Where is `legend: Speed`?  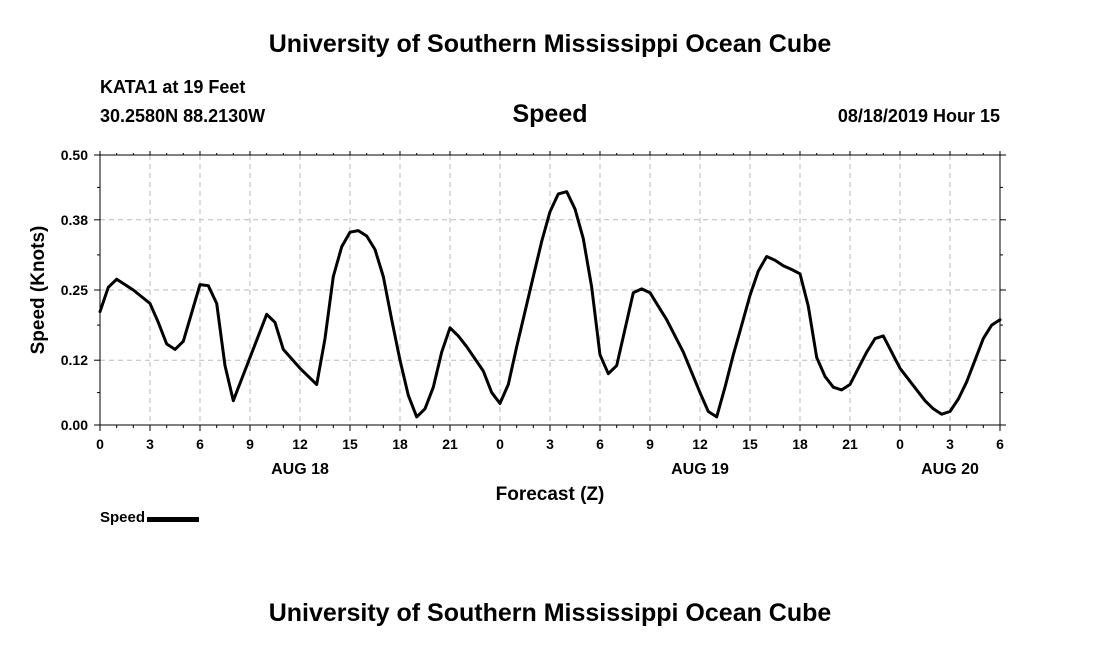
legend: Speed is located at coordinates (150, 517).